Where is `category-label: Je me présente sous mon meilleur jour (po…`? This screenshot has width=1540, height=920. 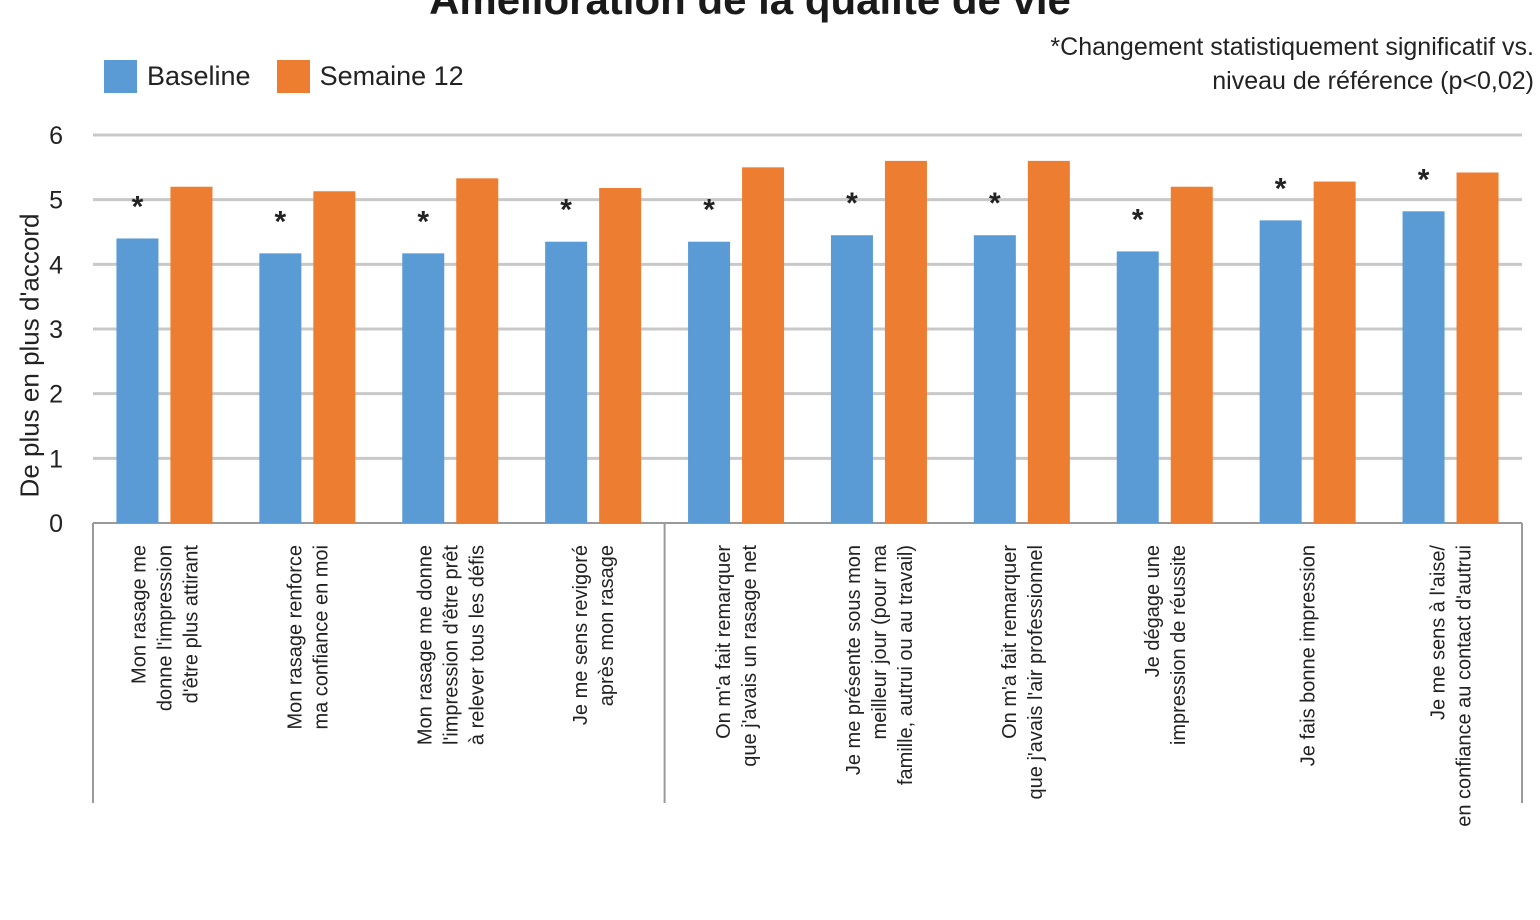
category-label: Je me présente sous mon meilleur jour (po… is located at coordinates (880, 664).